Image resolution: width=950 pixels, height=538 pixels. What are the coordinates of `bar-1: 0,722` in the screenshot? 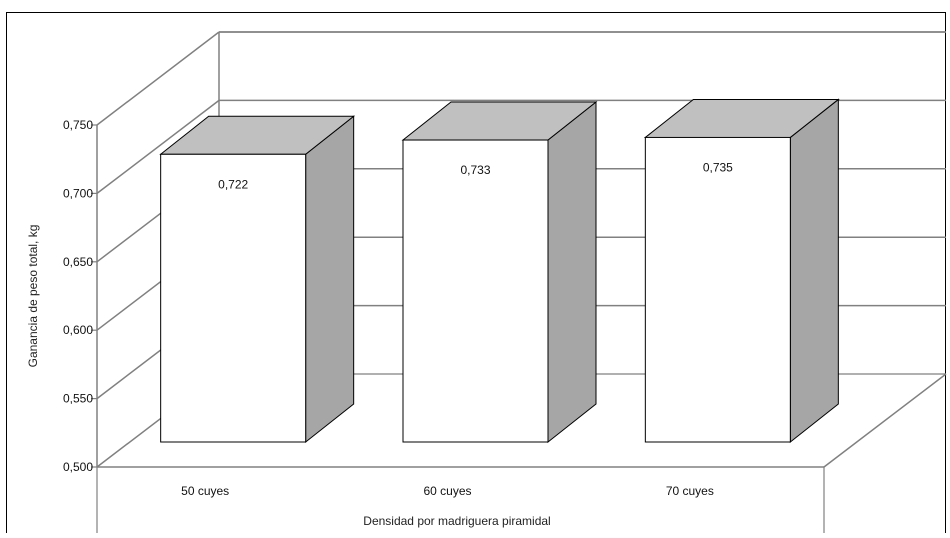 It's located at (257, 279).